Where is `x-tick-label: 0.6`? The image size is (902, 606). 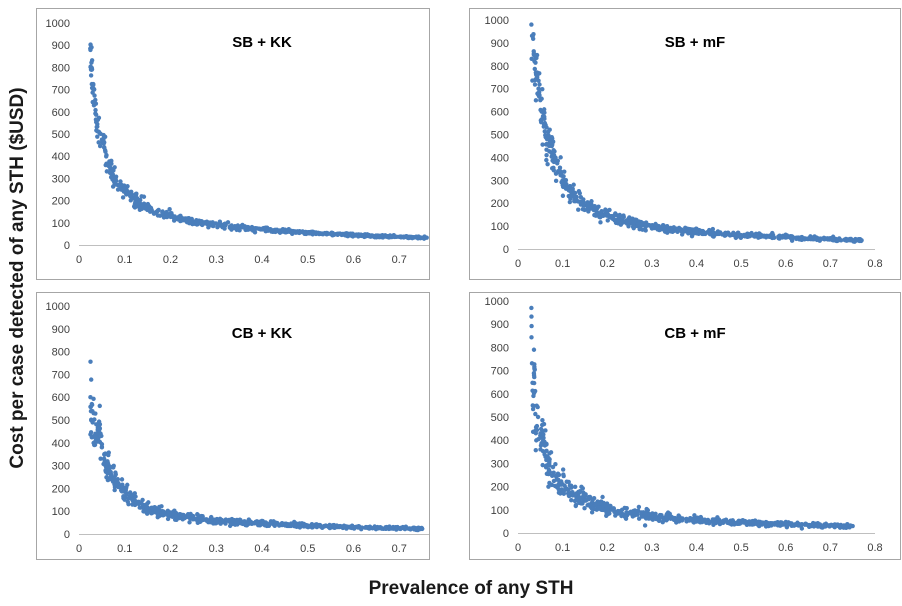 x-tick-label: 0.6 is located at coordinates (353, 260).